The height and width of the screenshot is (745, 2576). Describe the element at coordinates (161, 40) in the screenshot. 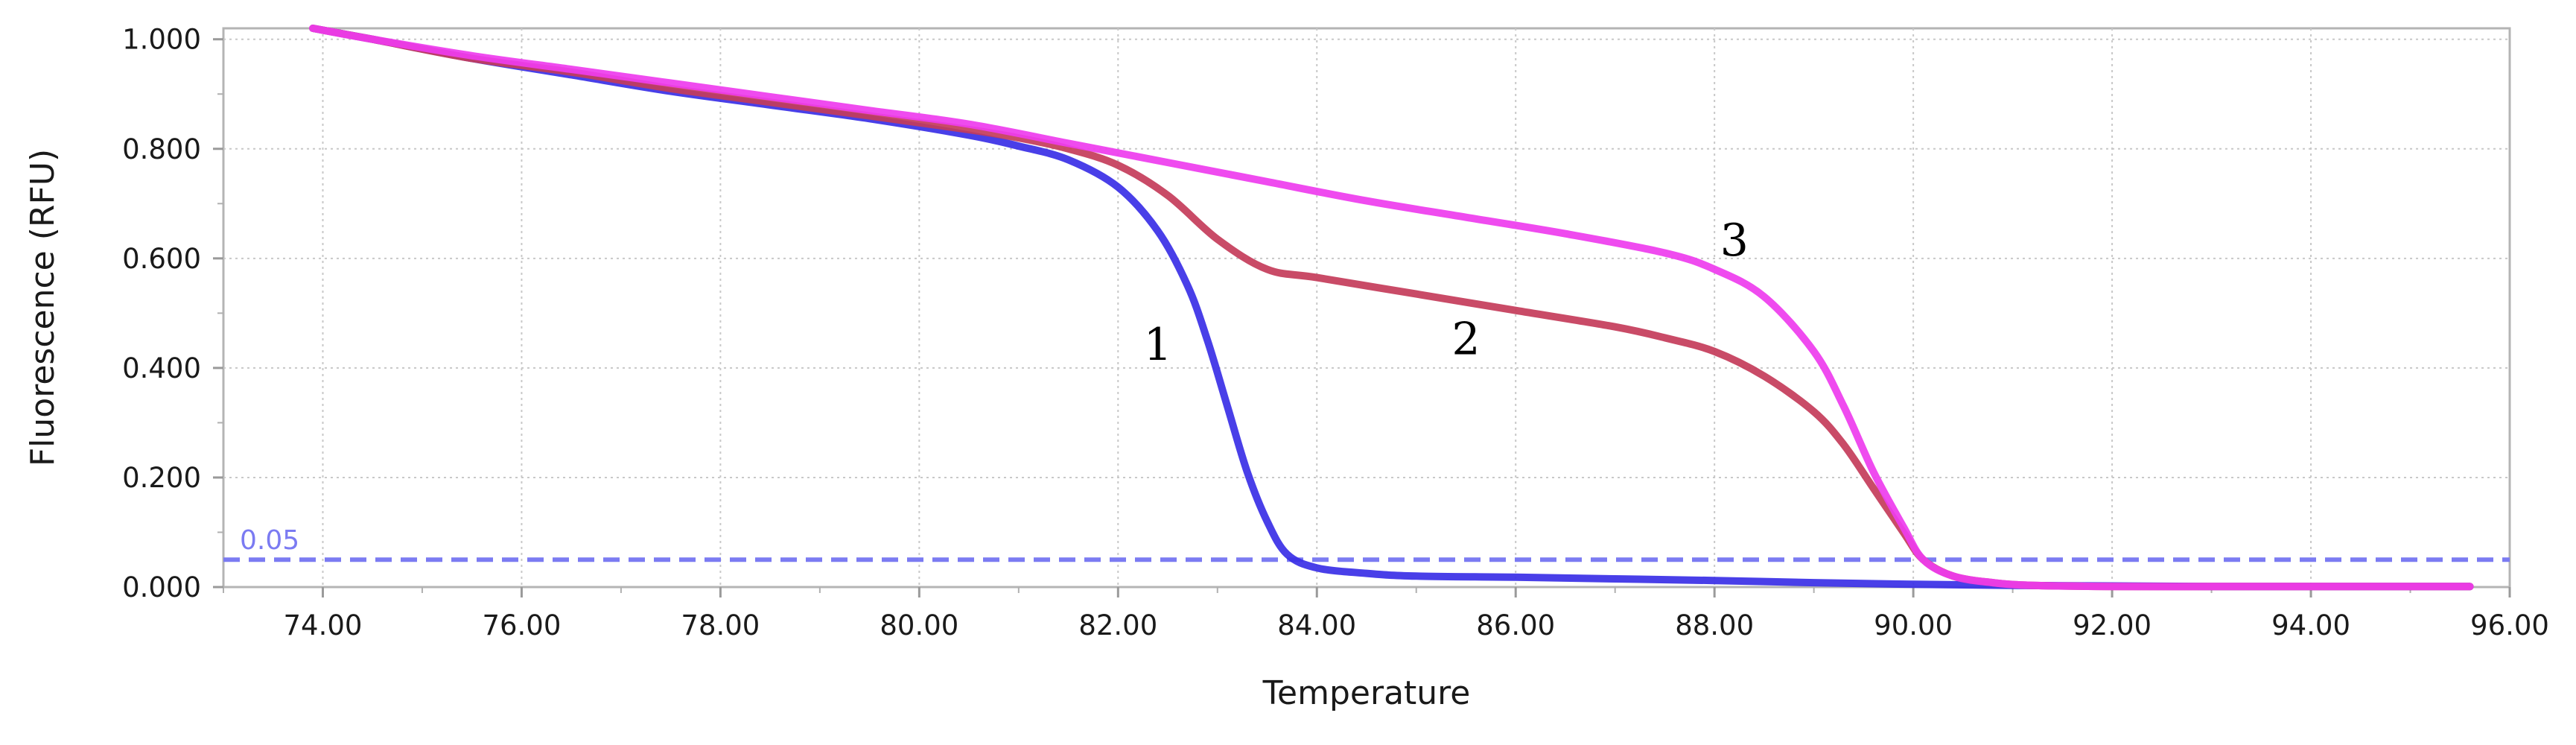

I see `y-tick-label: 1.000` at that location.